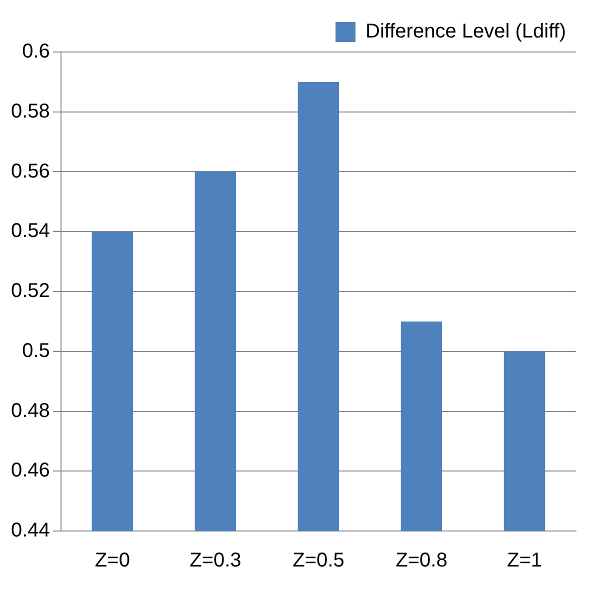  I want to click on y-tick-label: 0.5, so click(36, 351).